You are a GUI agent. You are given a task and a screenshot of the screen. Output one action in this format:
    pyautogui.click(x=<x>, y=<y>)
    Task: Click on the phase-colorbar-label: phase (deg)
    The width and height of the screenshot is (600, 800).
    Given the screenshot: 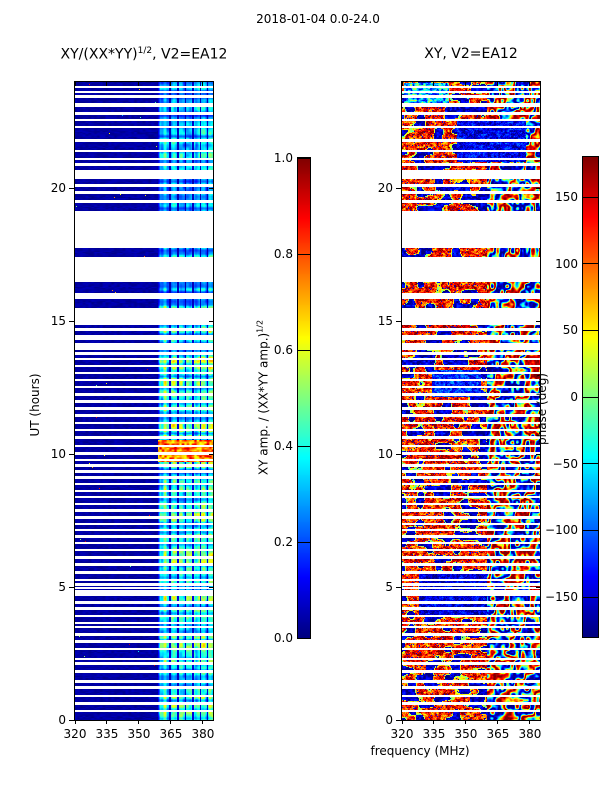 What is the action you would take?
    pyautogui.click(x=542, y=409)
    